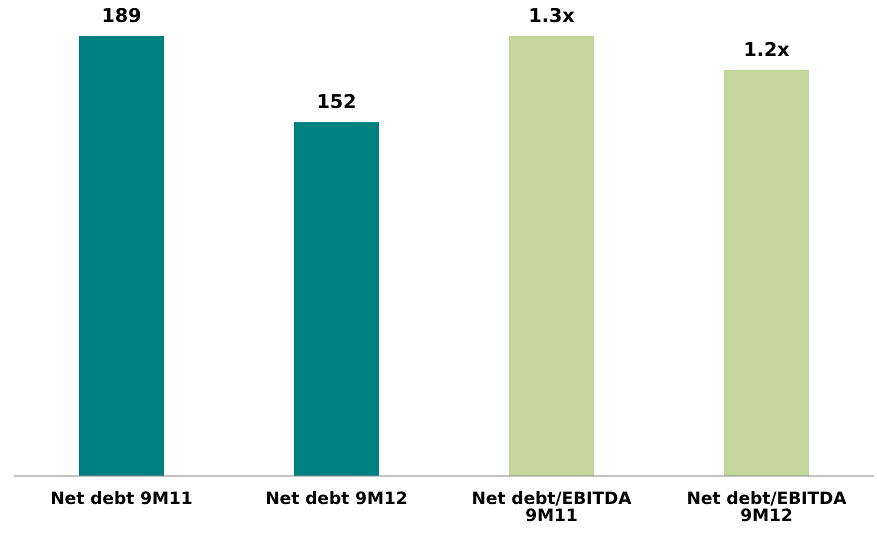 This screenshot has height=554, width=877. I want to click on data-label: 1.2x, so click(767, 49).